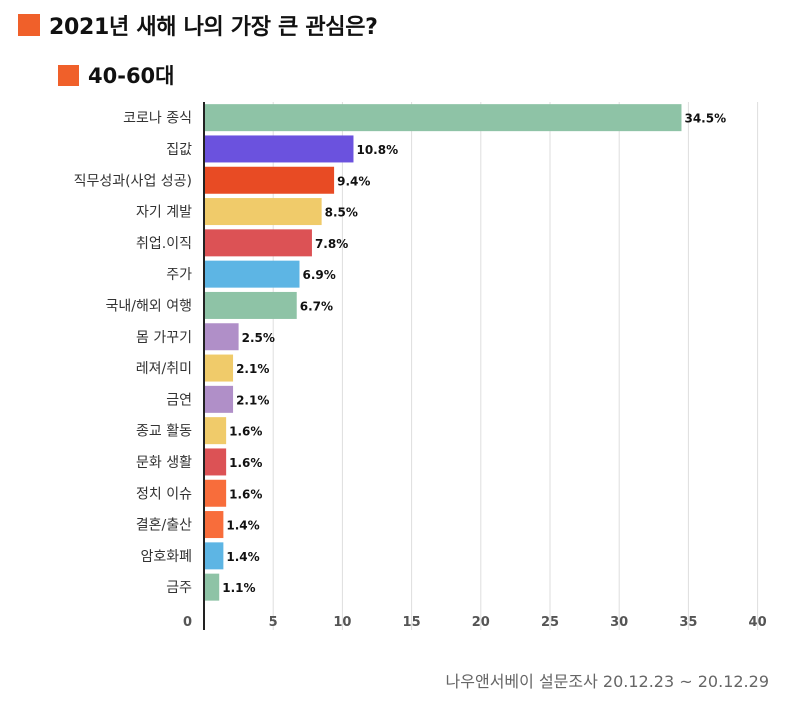 The height and width of the screenshot is (702, 799). Describe the element at coordinates (273, 622) in the screenshot. I see `x-tick-label: 5` at that location.